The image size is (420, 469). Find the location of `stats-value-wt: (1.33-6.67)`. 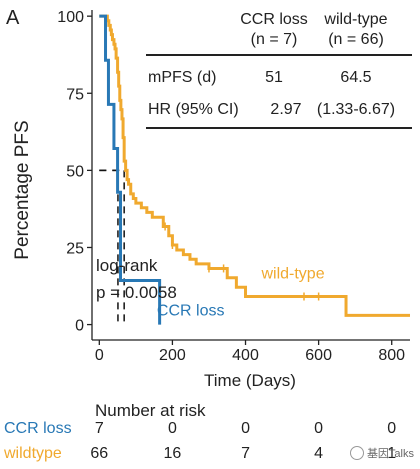

stats-value-wt: (1.33-6.67) is located at coordinates (356, 109).